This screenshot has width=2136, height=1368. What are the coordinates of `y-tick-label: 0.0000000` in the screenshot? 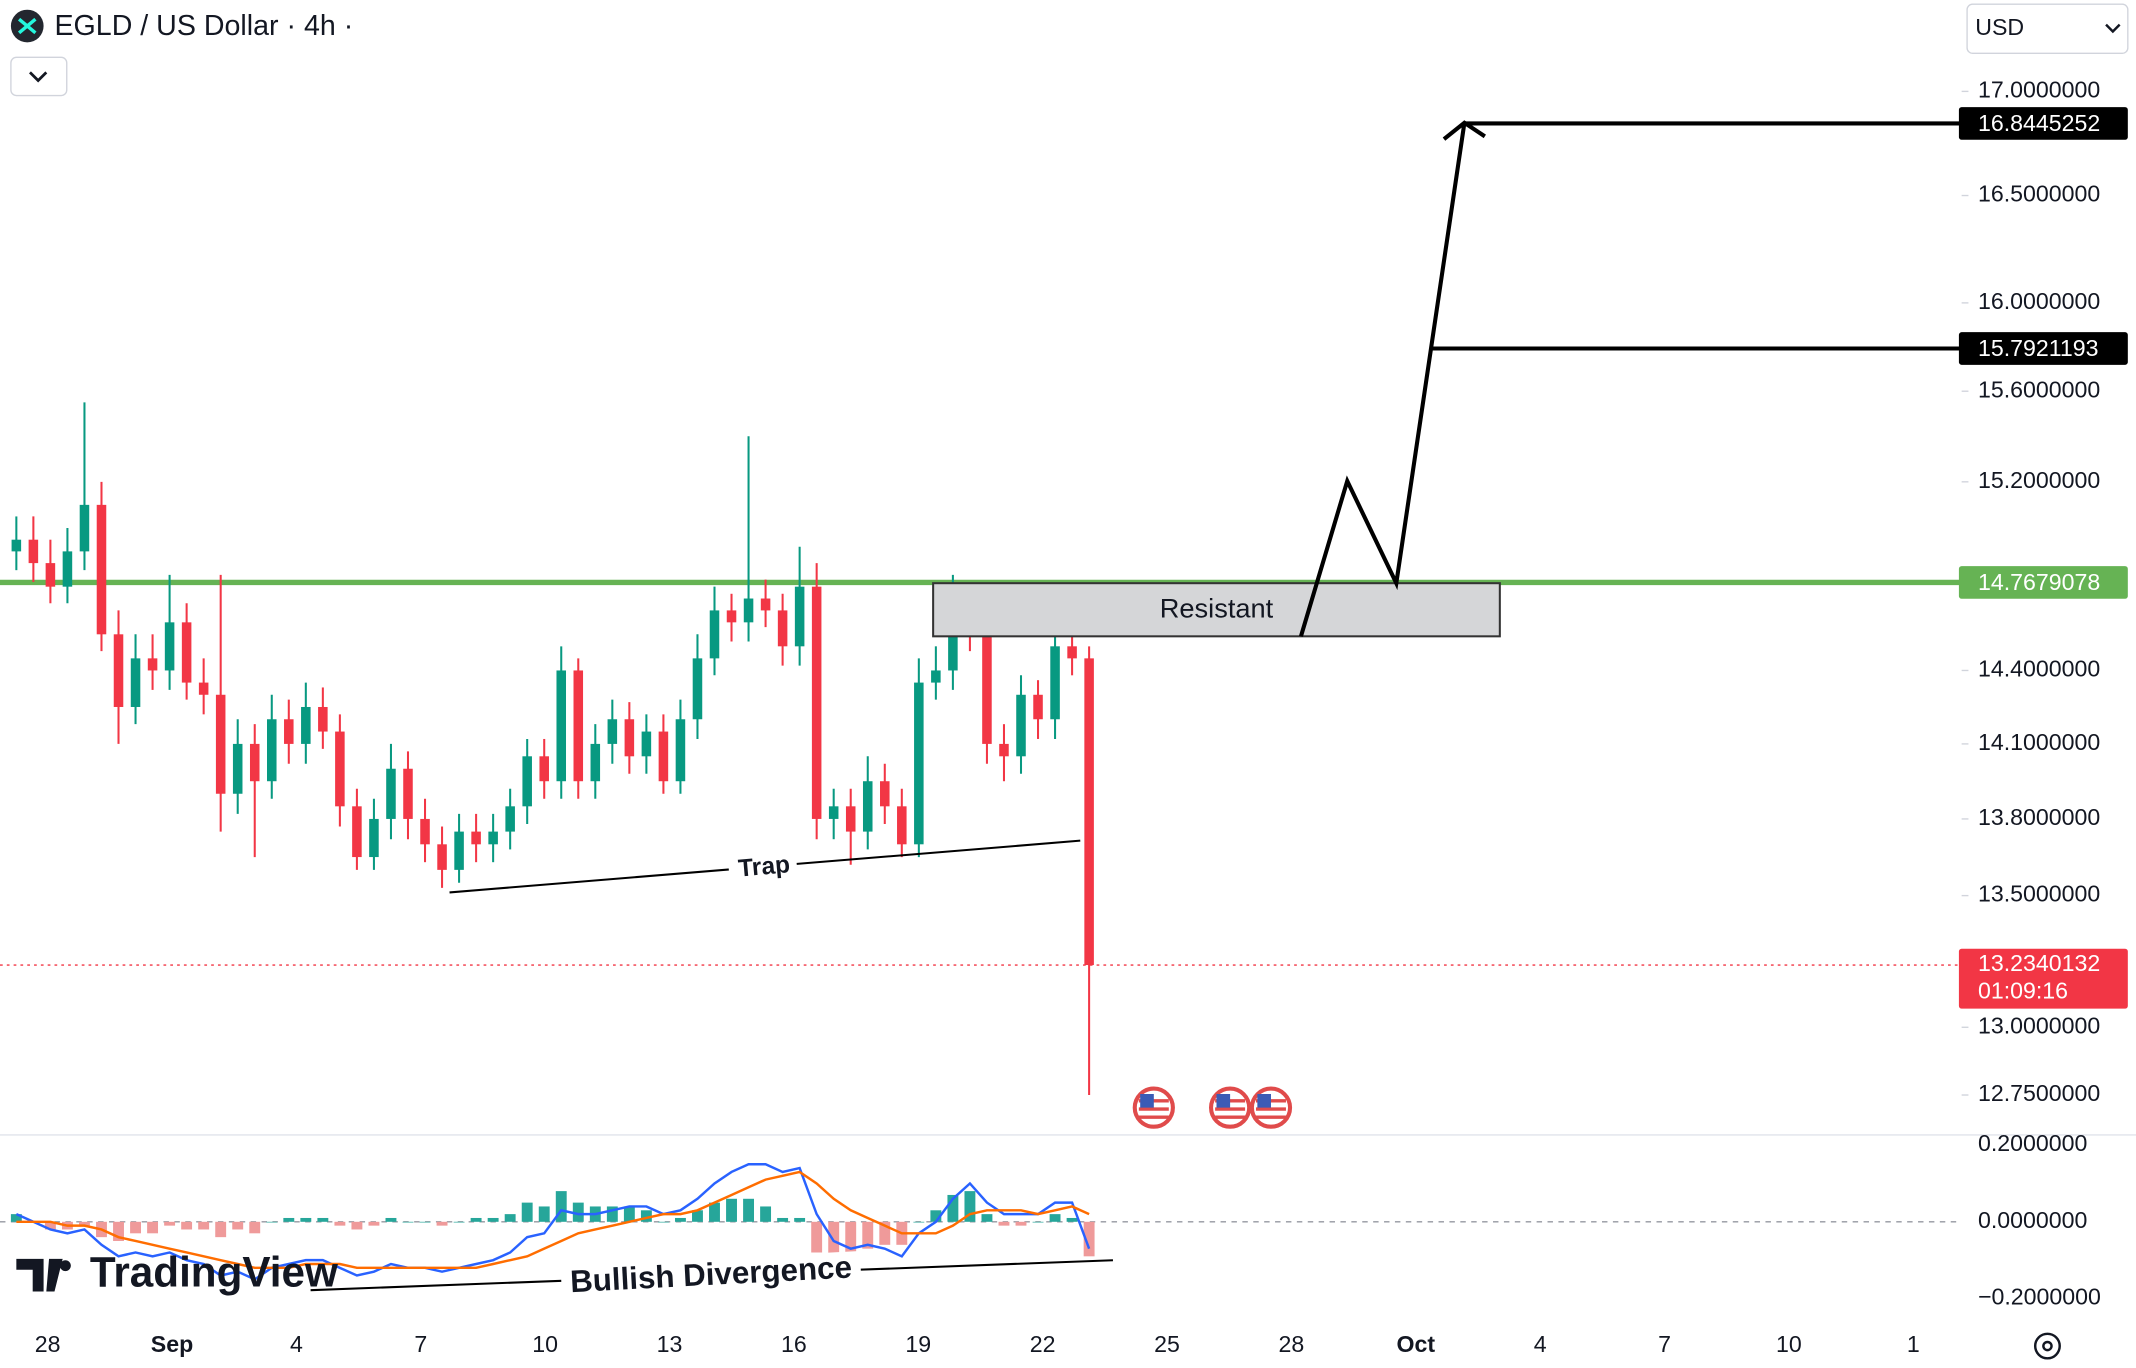 It's located at (2032, 1220).